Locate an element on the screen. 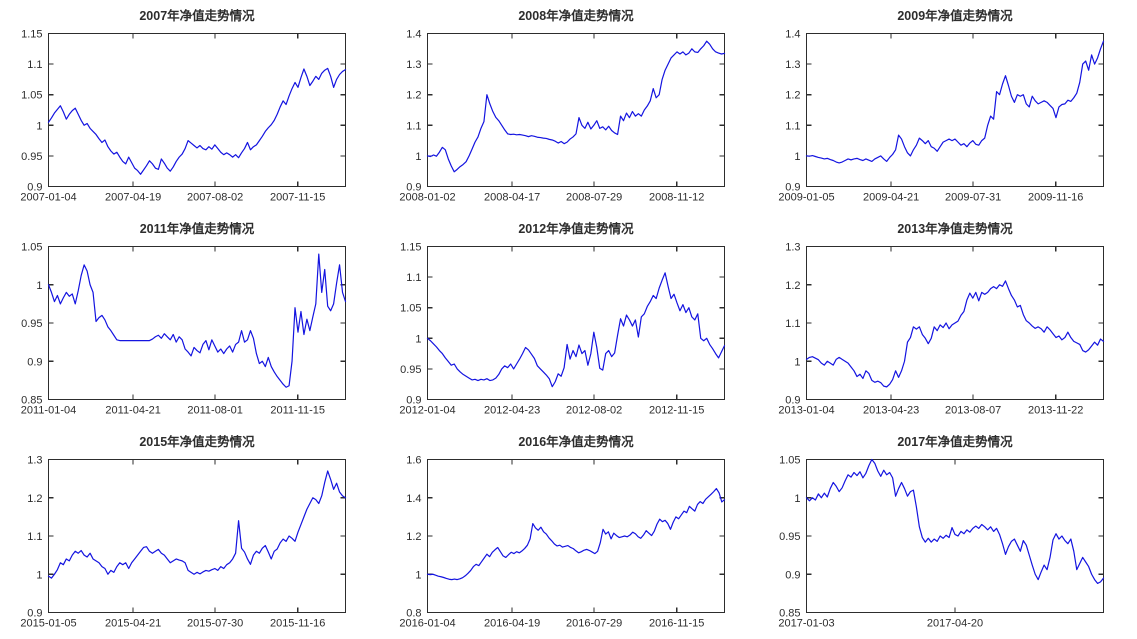 Image resolution: width=1137 pixels, height=639 pixels. chart-plot-2017: 0.85 0.9 0.95 1 1.05 2017-01-03 2017-04-20 is located at coordinates (941, 542).